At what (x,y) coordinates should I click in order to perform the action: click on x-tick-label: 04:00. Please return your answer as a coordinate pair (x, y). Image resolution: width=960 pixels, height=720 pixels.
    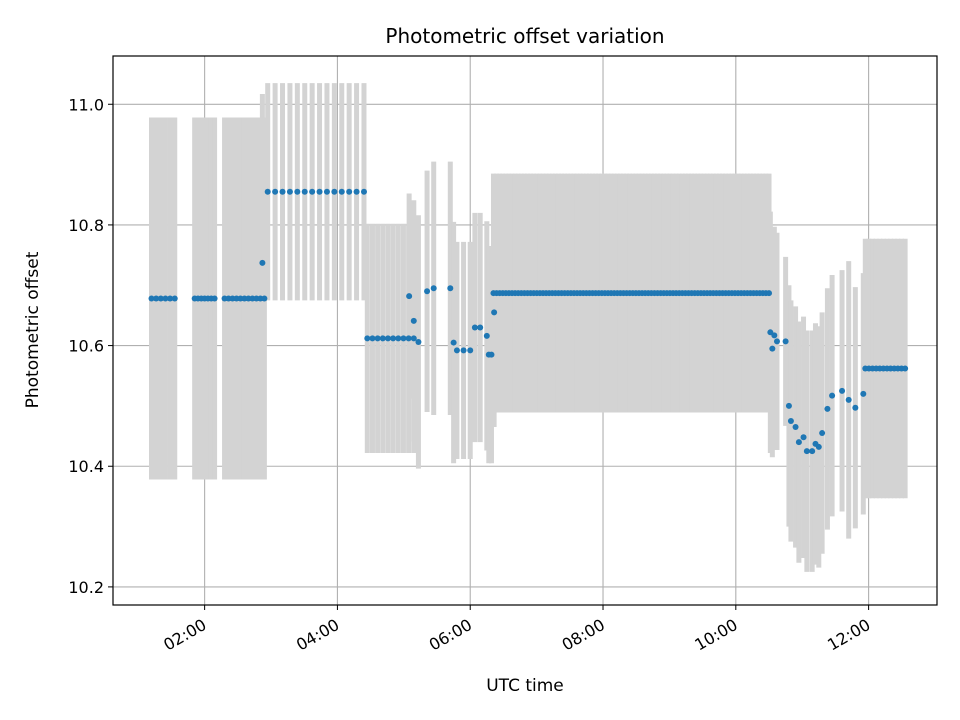
    Looking at the image, I should click on (317, 635).